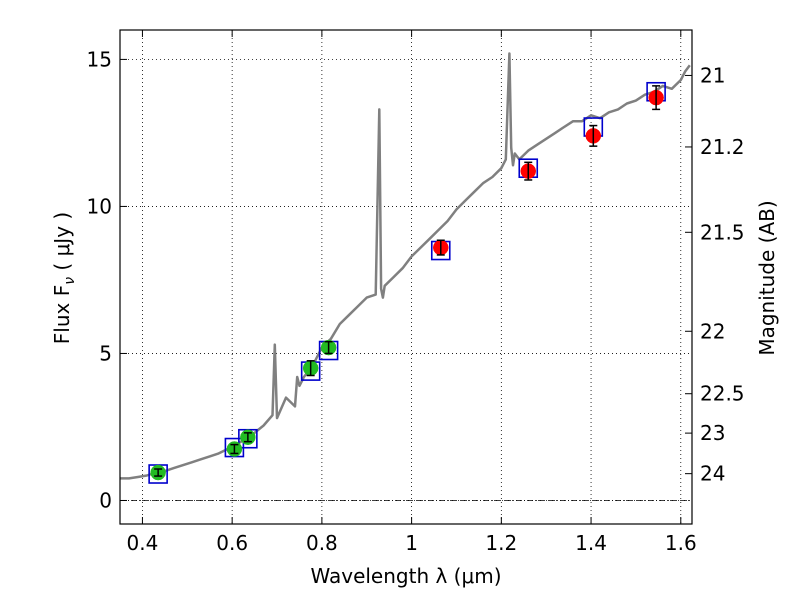 The image size is (800, 600). I want to click on y2-tick-label: 21.2, so click(722, 147).